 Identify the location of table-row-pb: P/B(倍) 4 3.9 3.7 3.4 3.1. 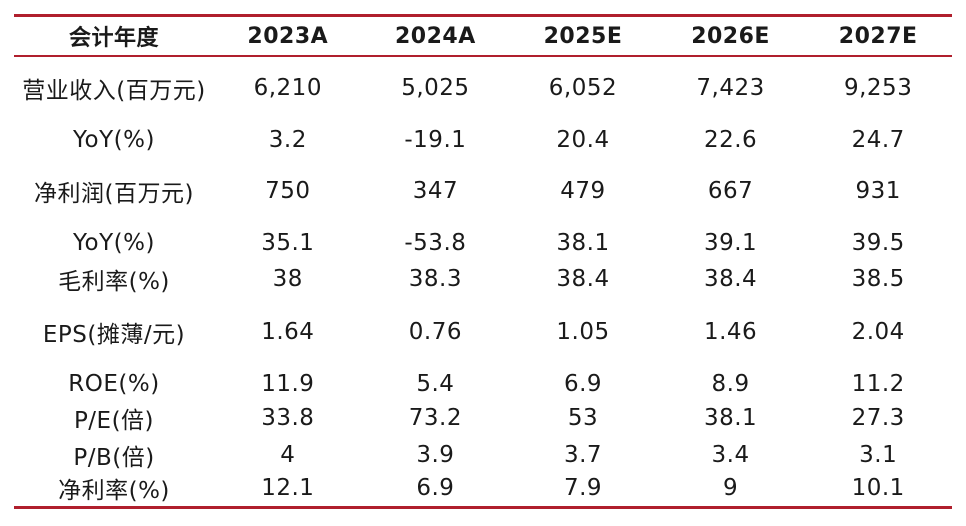
(483, 455).